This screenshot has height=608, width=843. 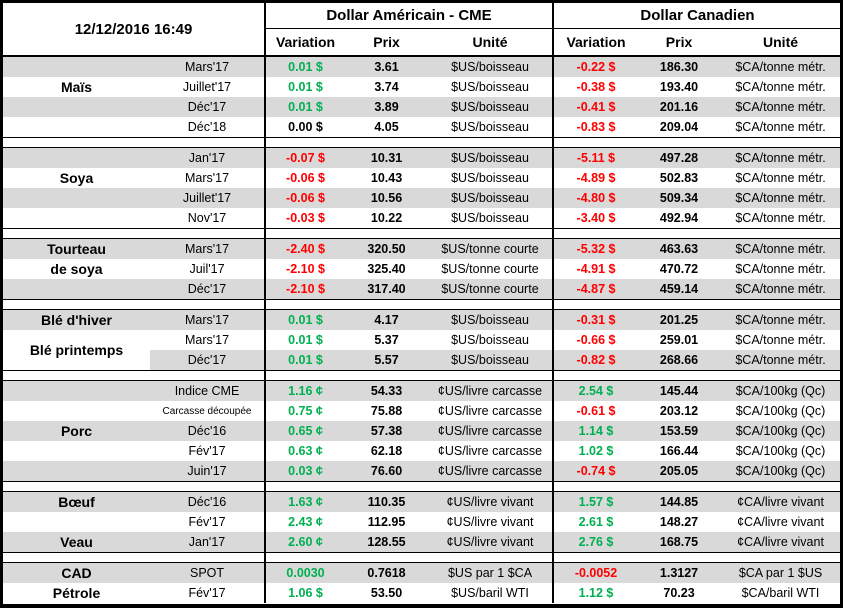 I want to click on ca-price: 502.83, so click(x=679, y=178).